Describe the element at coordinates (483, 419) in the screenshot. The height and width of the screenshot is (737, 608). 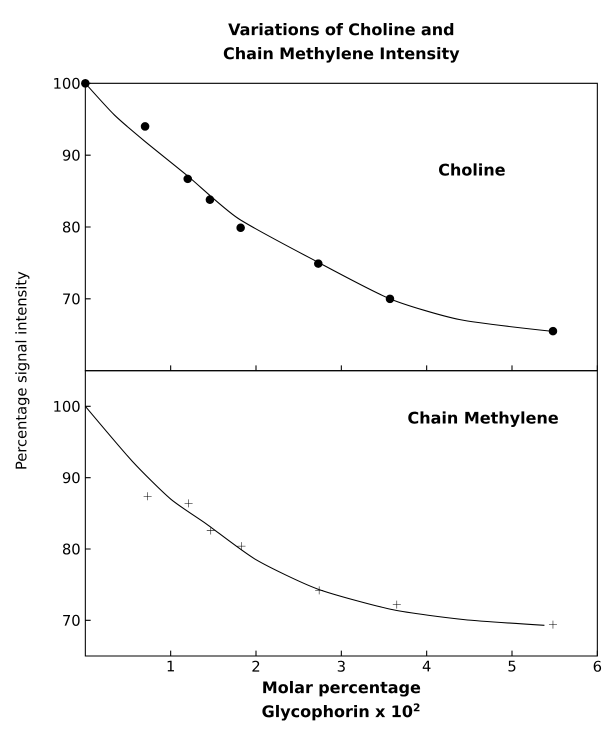
I see `text: Chain Methylene` at that location.